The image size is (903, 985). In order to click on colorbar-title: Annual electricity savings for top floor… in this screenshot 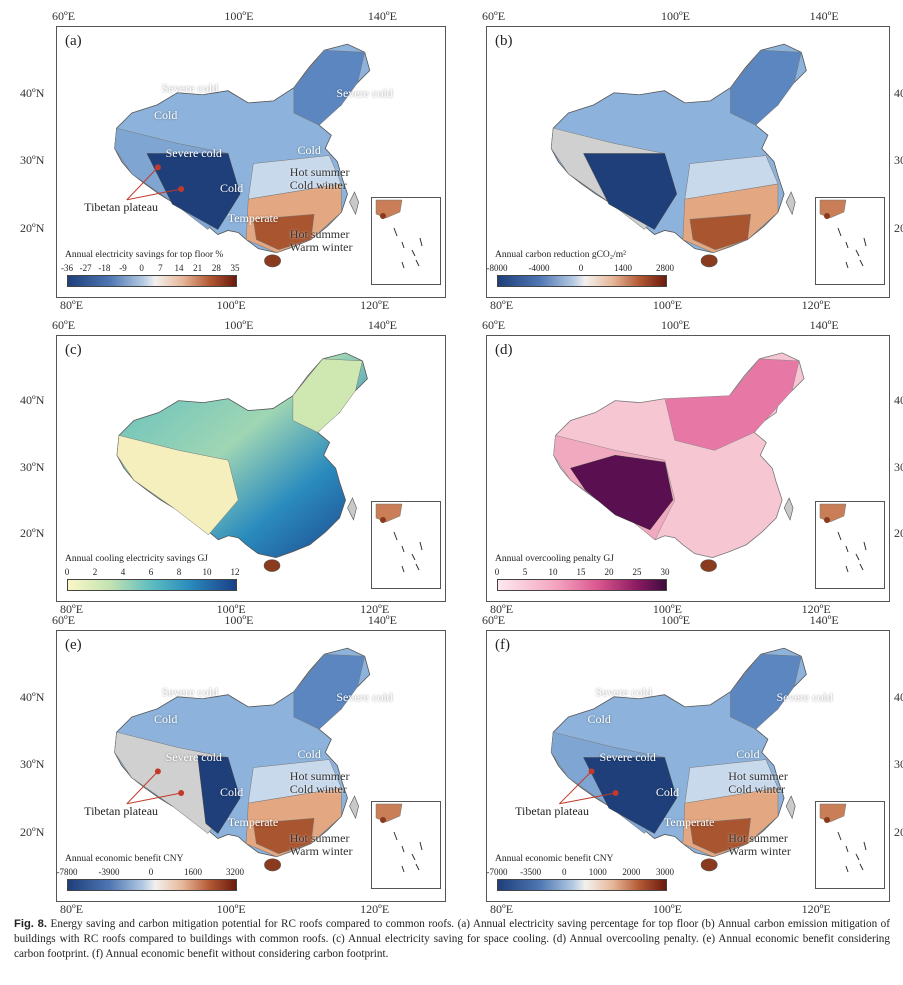, I will do `click(144, 255)`.